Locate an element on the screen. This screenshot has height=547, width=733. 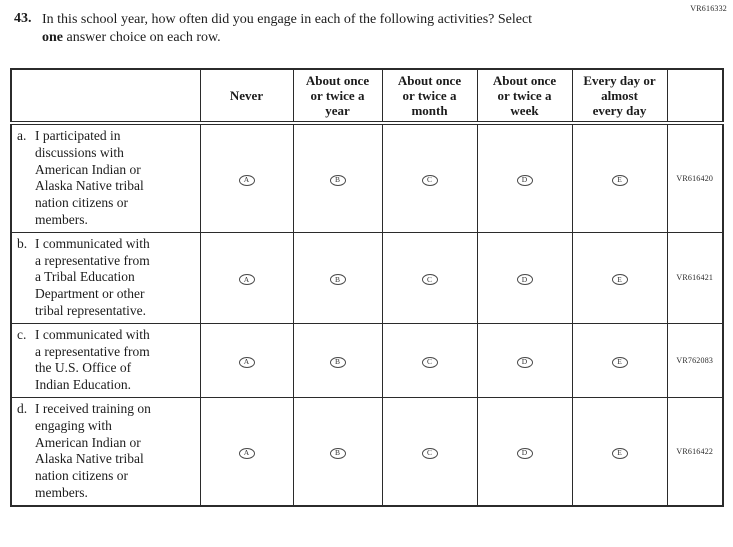
answer-oval-a-never: A is located at coordinates (246, 180).